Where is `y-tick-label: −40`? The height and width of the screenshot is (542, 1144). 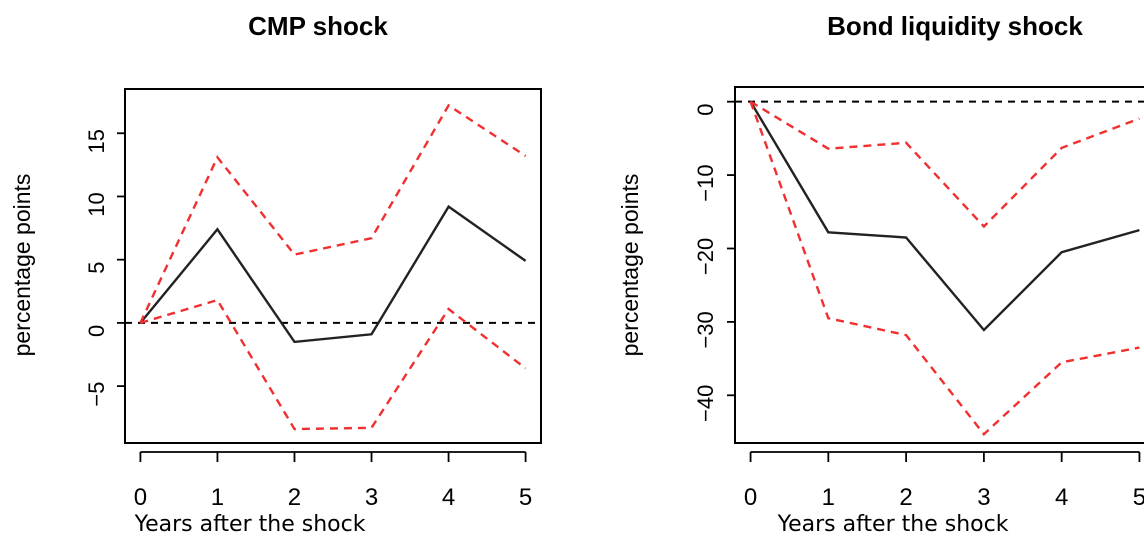
y-tick-label: −40 is located at coordinates (705, 403).